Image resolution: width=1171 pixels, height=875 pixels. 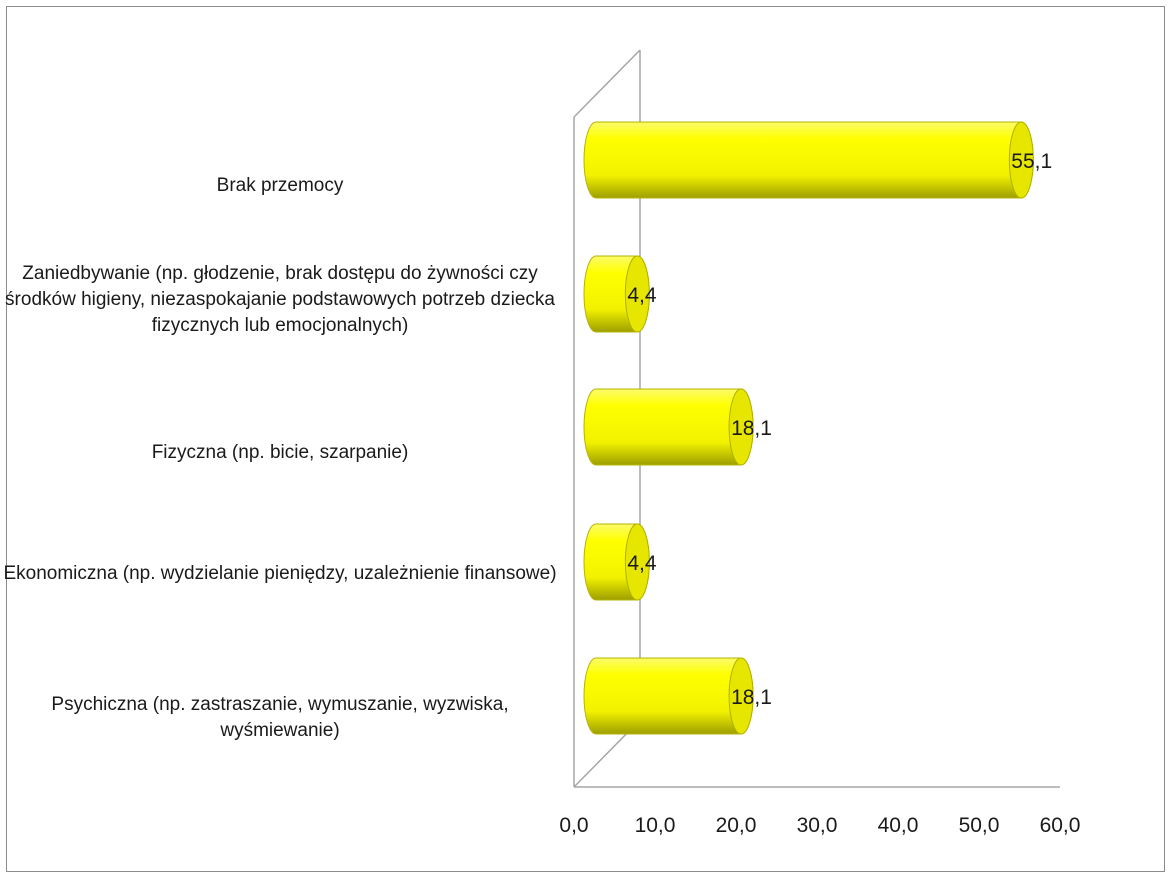 I want to click on category-label: Brak przemocy, so click(x=280, y=185).